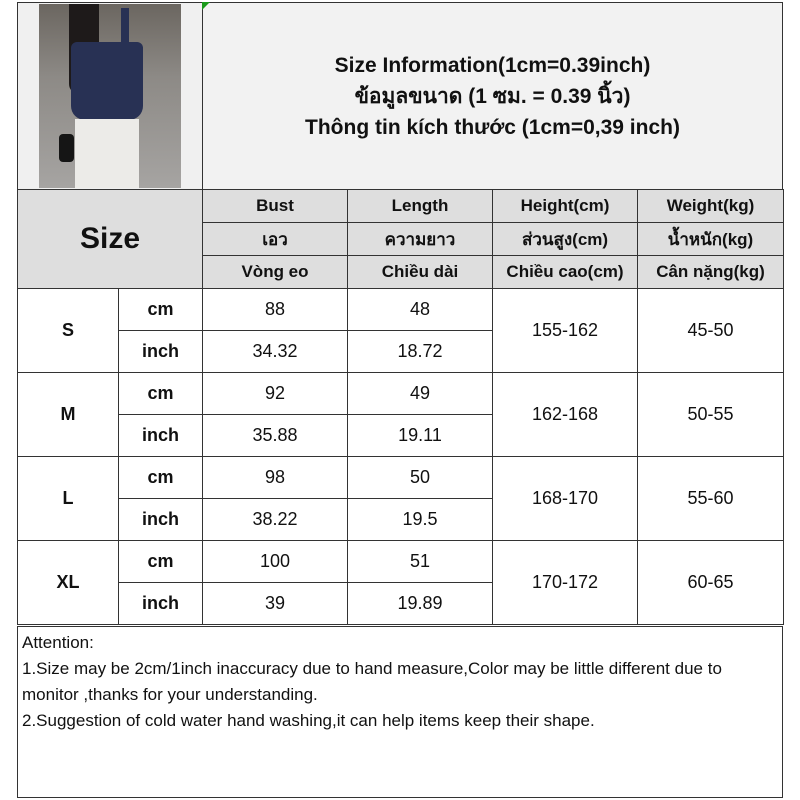  Describe the element at coordinates (68, 414) in the screenshot. I see `size-cell: M` at that location.